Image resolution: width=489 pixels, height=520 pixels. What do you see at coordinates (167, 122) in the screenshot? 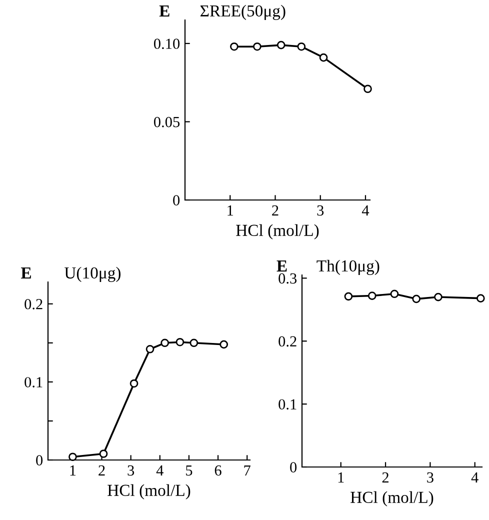
I see `y-tick-label: 0.05` at bounding box center [167, 122].